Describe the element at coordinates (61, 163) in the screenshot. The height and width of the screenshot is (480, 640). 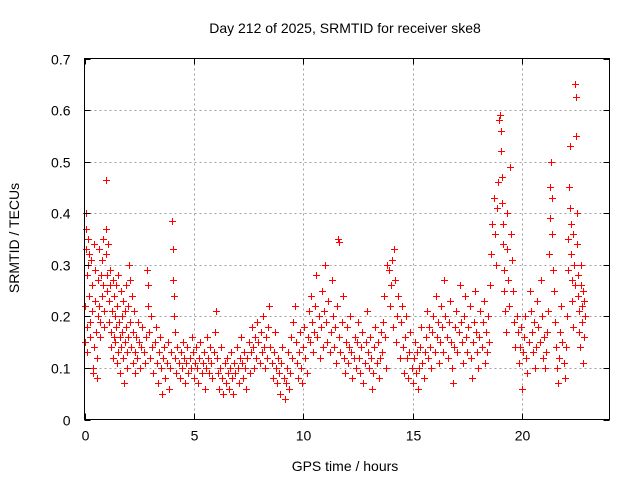
I see `y-tick-label: 0.5` at that location.